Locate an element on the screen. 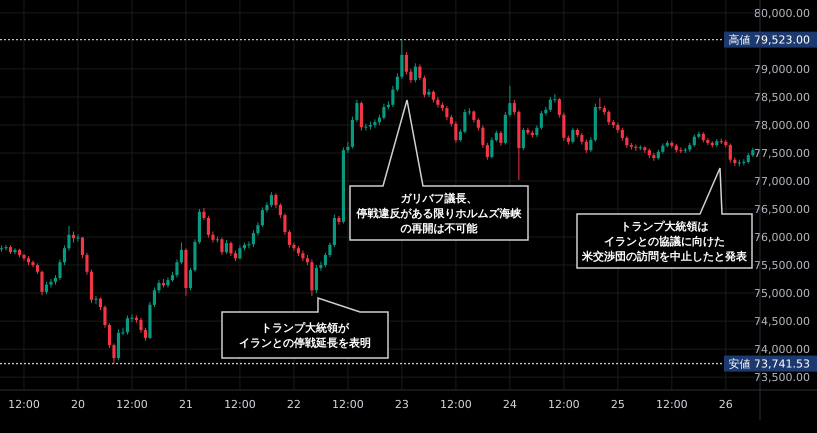  y-tick-label: 75,000.00 is located at coordinates (782, 293).